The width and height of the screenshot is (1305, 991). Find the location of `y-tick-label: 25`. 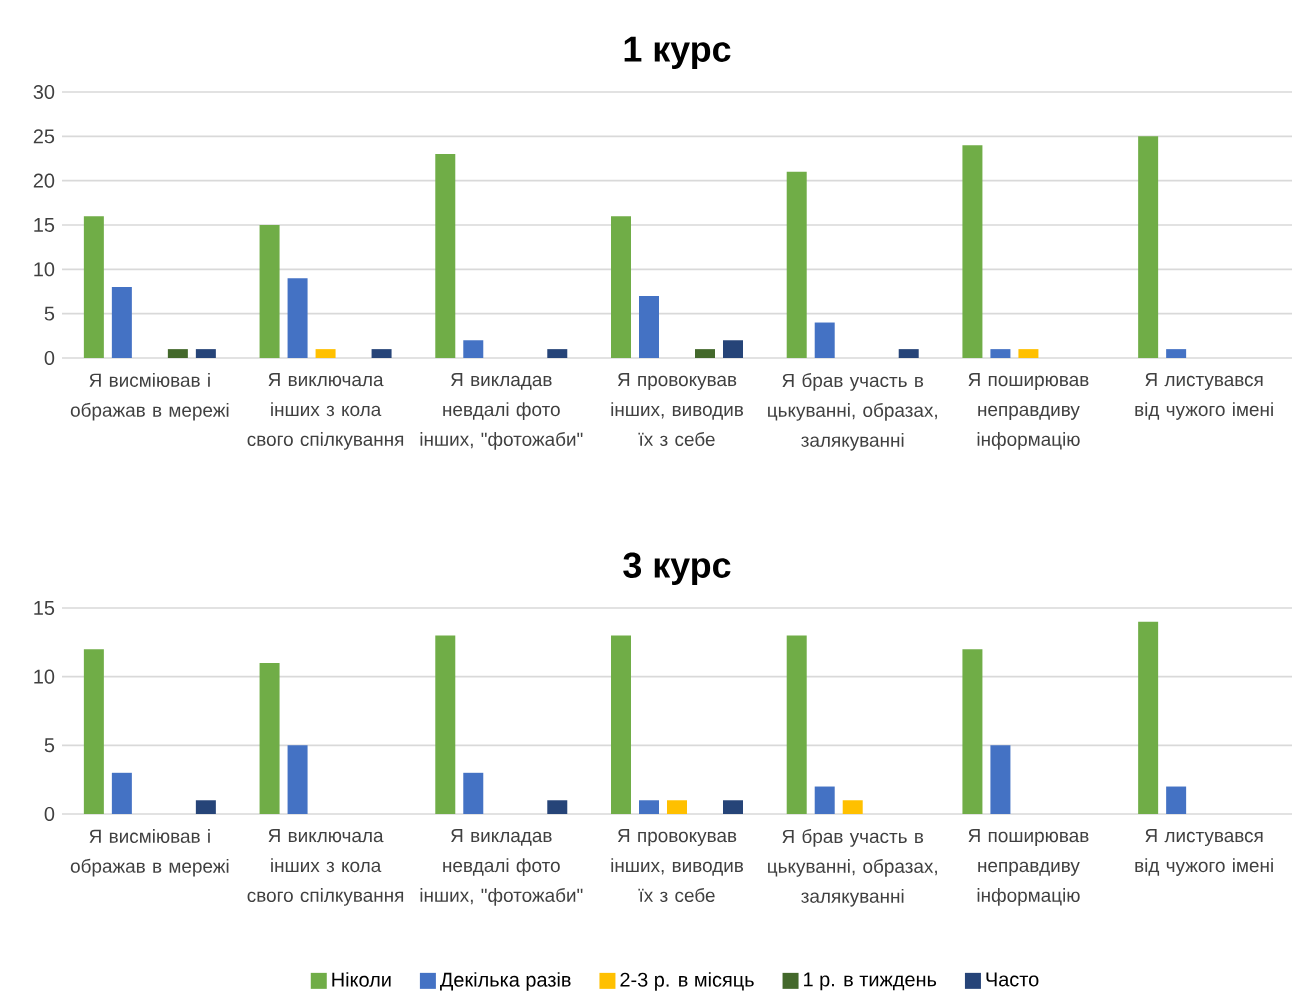

y-tick-label: 25 is located at coordinates (44, 136).